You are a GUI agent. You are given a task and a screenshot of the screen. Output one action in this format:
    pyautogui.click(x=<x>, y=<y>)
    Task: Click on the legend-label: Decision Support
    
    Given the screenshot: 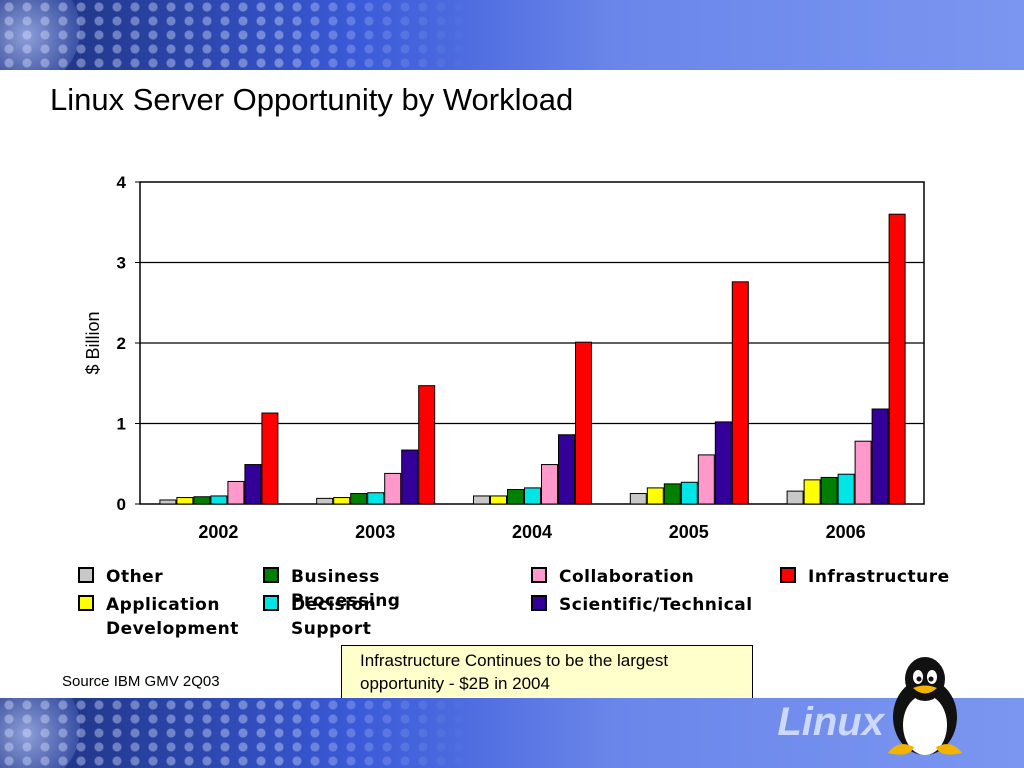 What is the action you would take?
    pyautogui.click(x=334, y=617)
    